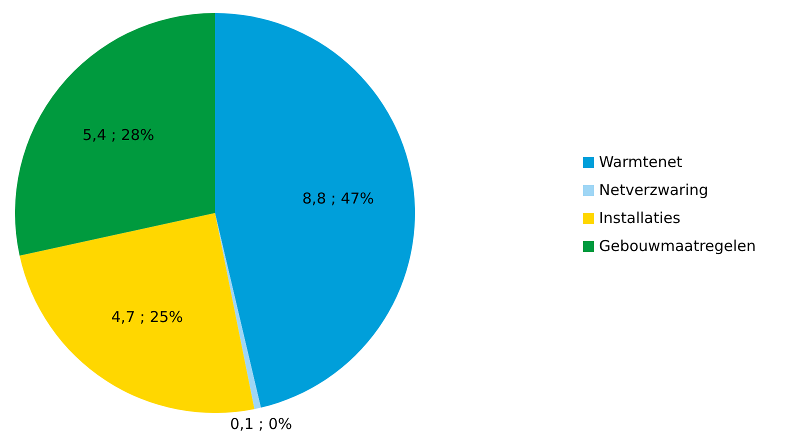 This screenshot has width=799, height=441. I want to click on legend-label: Installaties, so click(639, 218).